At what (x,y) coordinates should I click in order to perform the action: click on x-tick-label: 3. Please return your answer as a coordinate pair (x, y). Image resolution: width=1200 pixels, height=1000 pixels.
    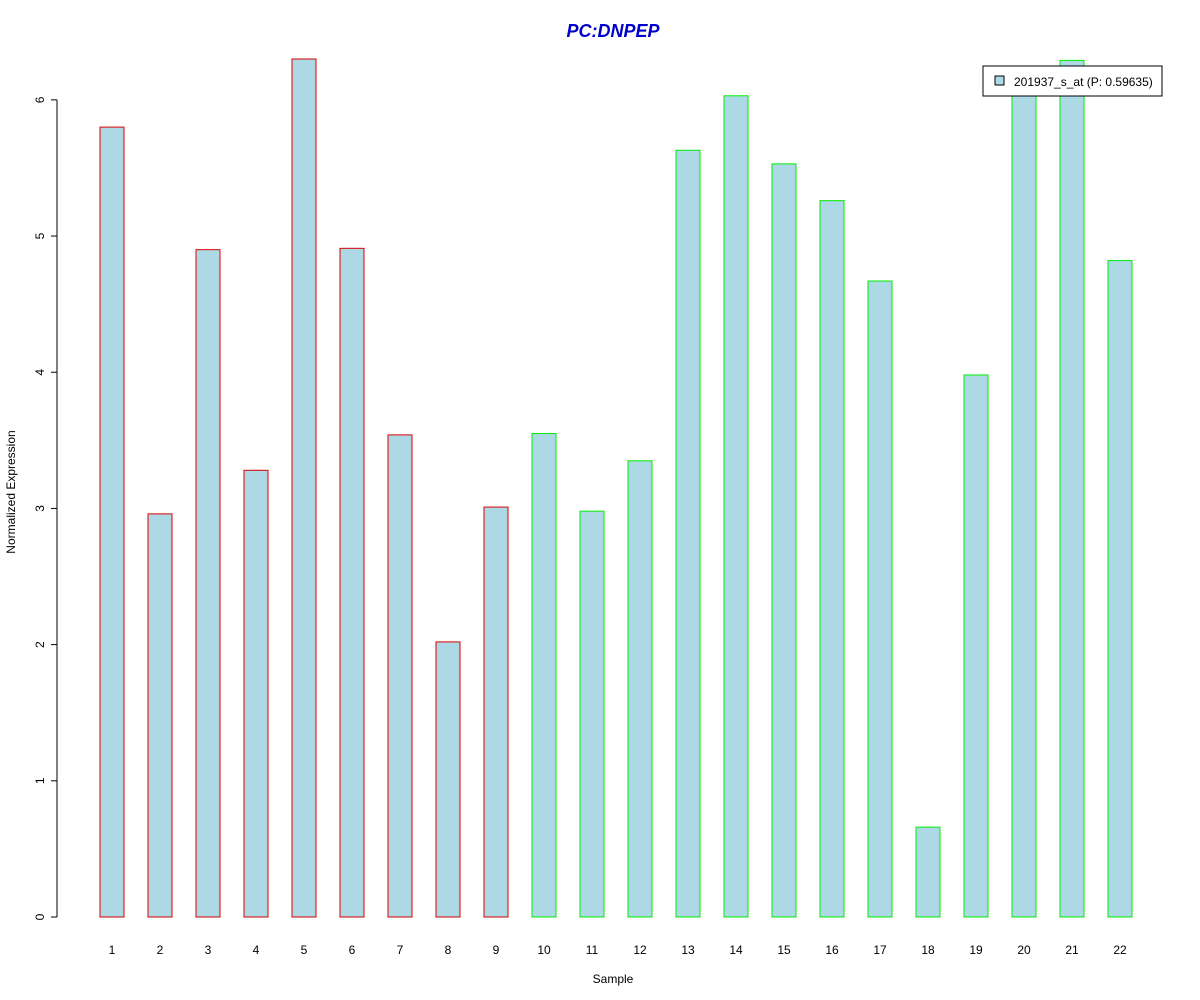
    Looking at the image, I should click on (208, 950).